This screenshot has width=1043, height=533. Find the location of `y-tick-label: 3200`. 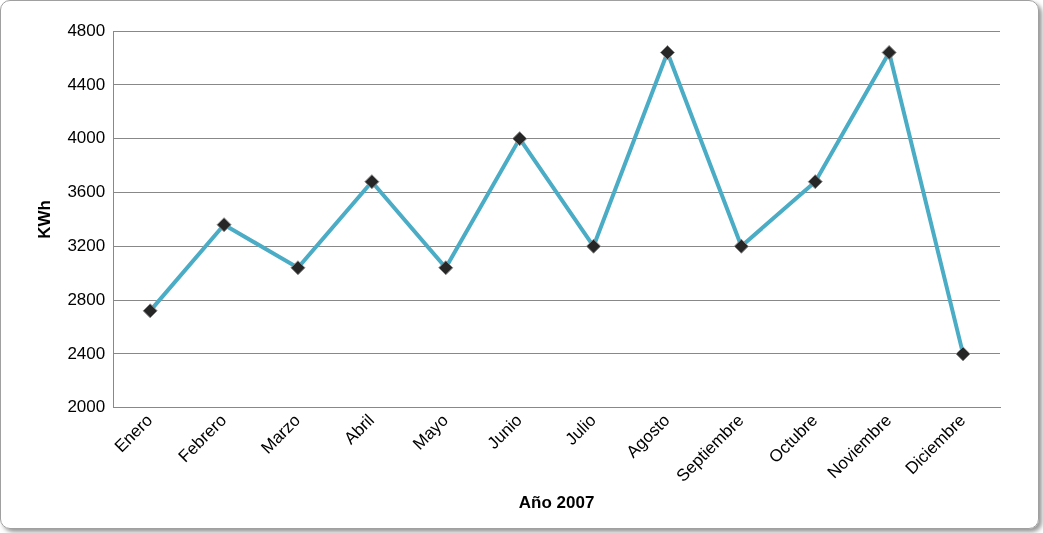

y-tick-label: 3200 is located at coordinates (86, 245).